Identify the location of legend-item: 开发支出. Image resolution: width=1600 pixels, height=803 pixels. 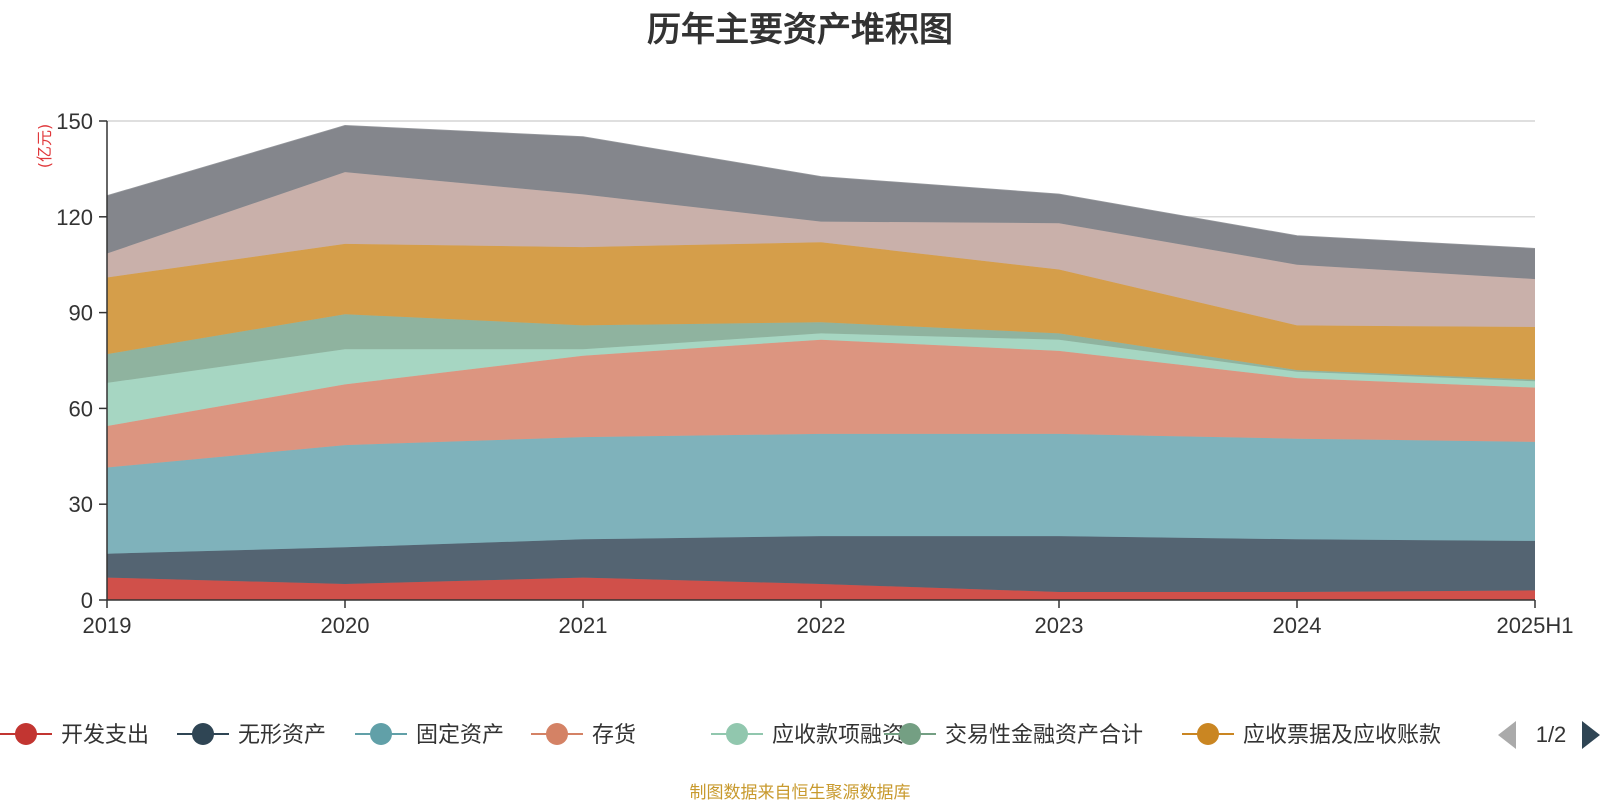
(74, 735).